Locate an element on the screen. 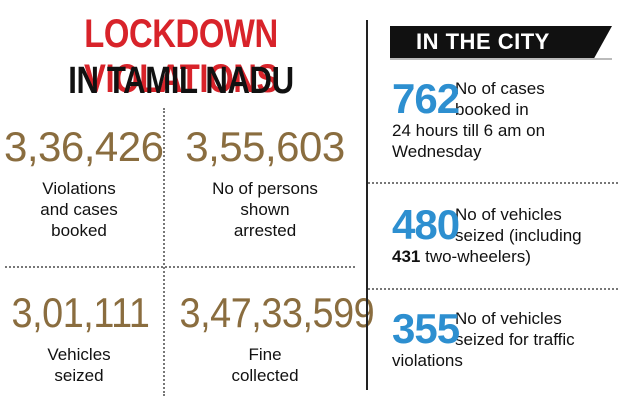 The height and width of the screenshot is (414, 620). stat-label: No of persons shown arrested is located at coordinates (265, 209).